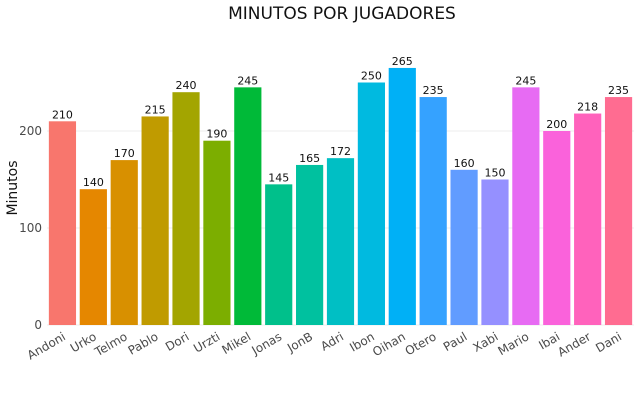  Describe the element at coordinates (93, 182) in the screenshot. I see `bar-value-label: 140` at that location.